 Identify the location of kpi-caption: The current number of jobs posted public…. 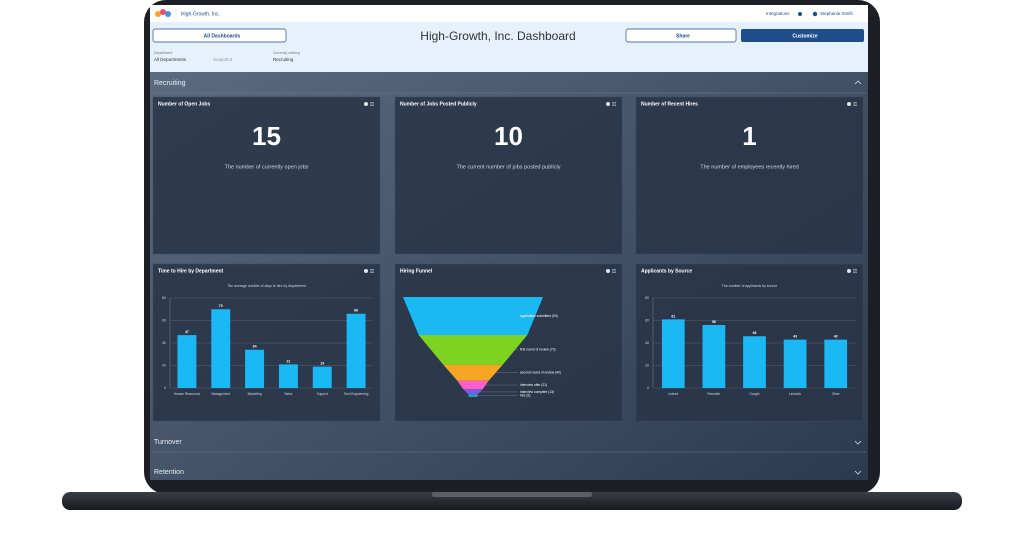
(509, 167).